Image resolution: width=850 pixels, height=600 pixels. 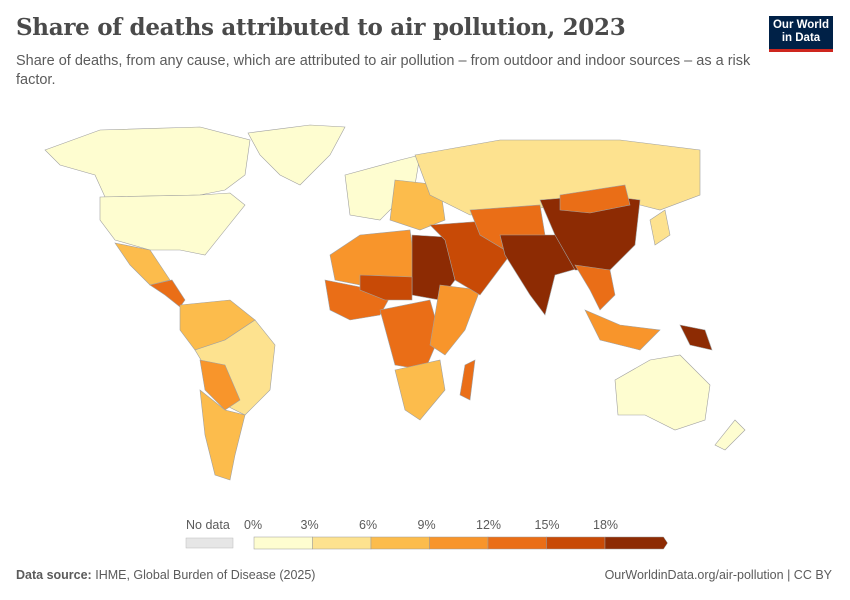 What do you see at coordinates (801, 34) in the screenshot?
I see `owid-logo: Our World in Data` at bounding box center [801, 34].